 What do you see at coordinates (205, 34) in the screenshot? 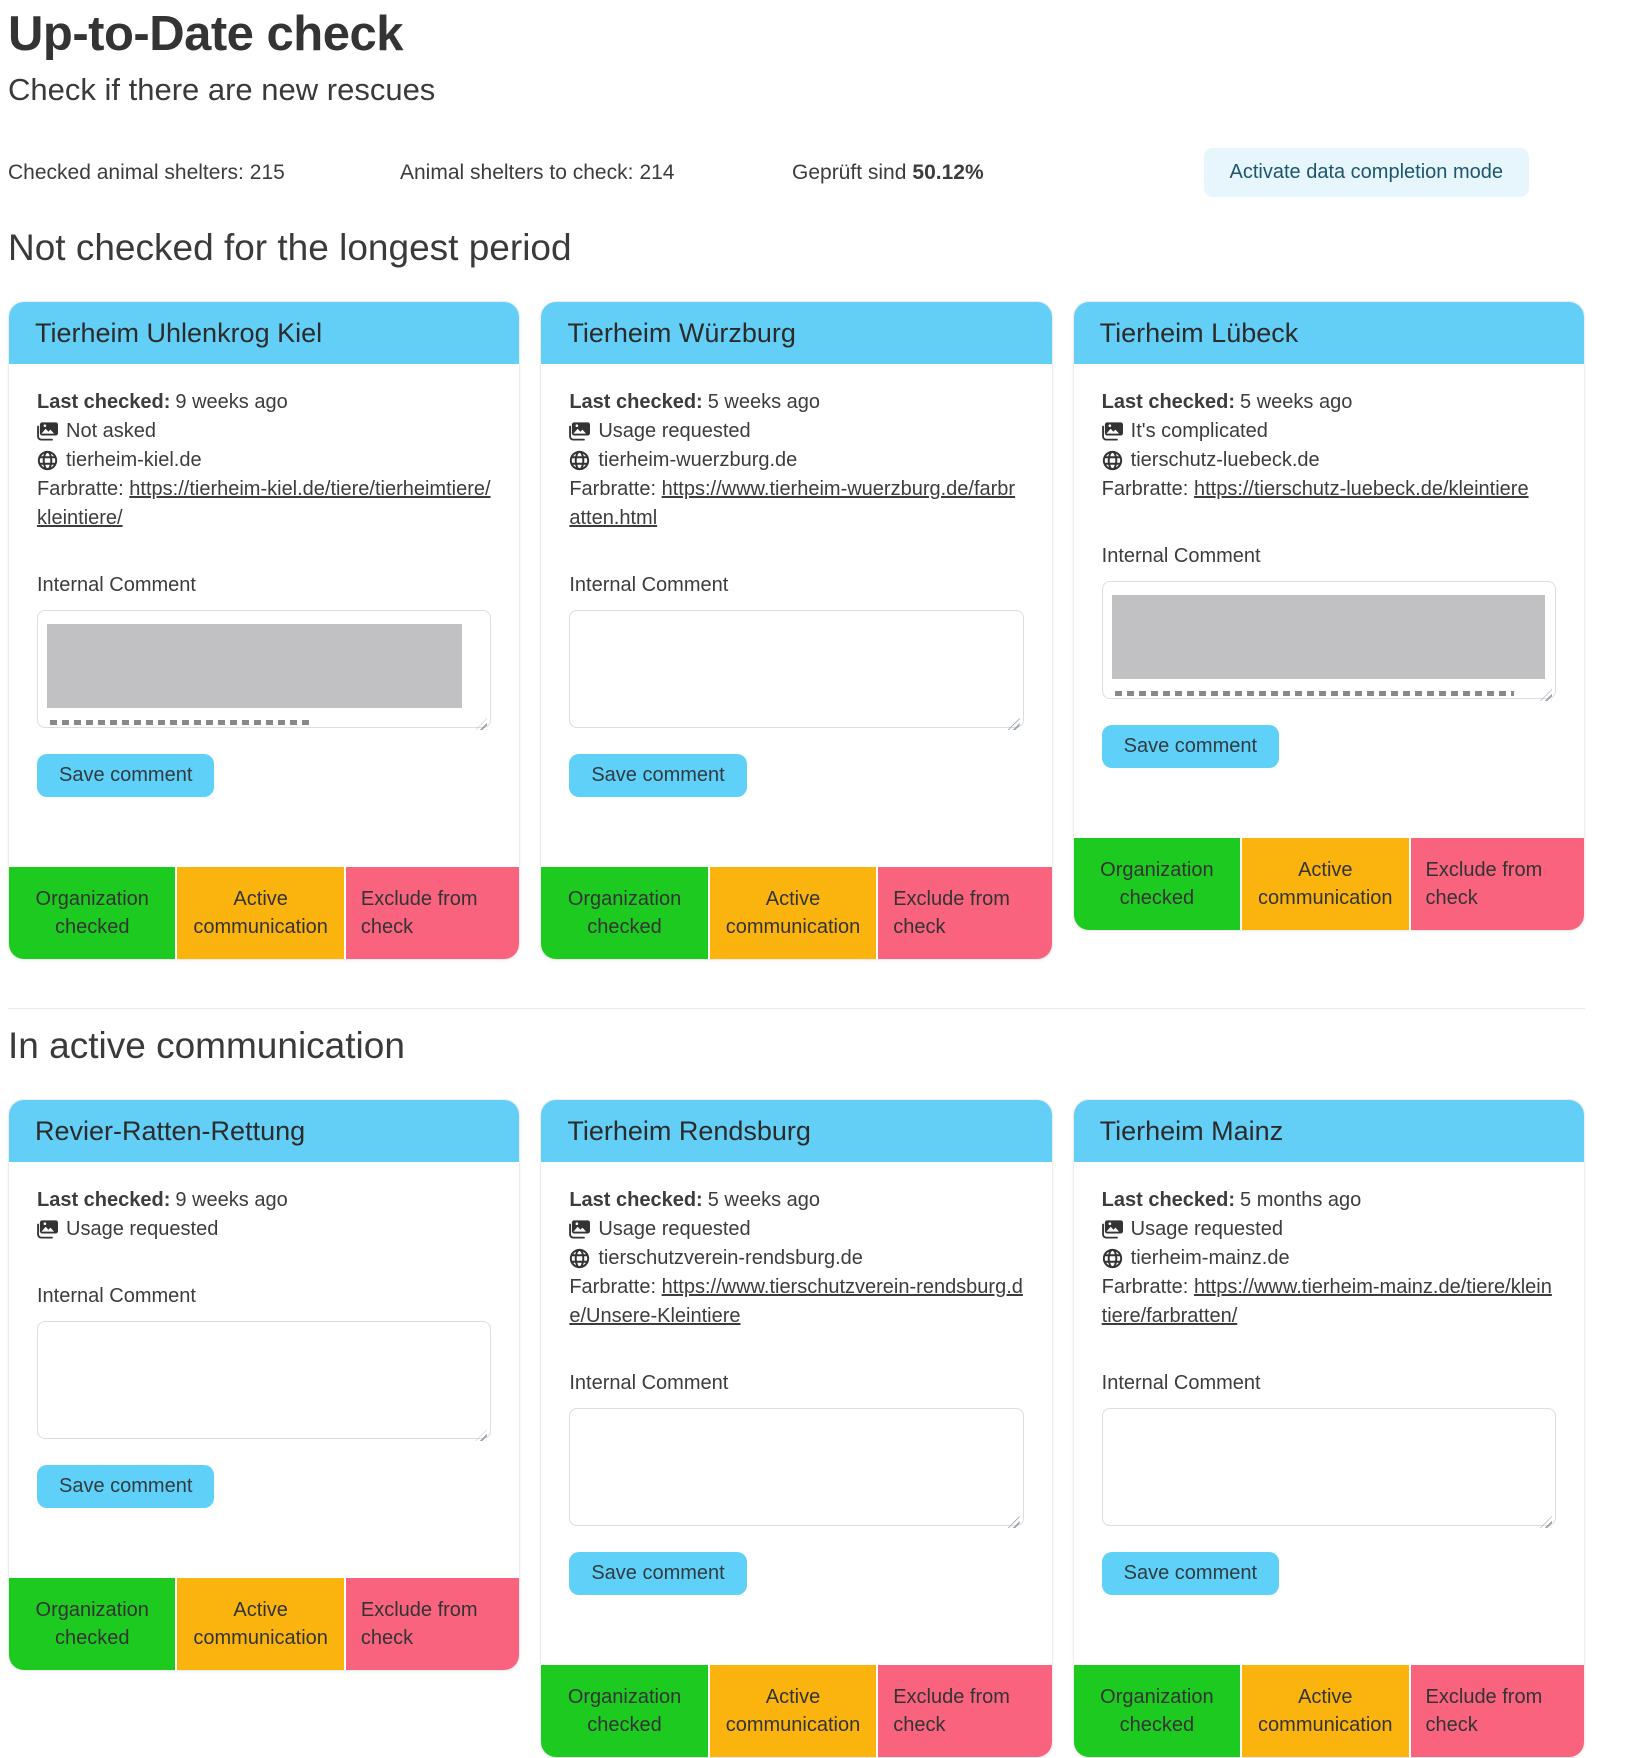
I see `page-title: Up-to-Date check` at bounding box center [205, 34].